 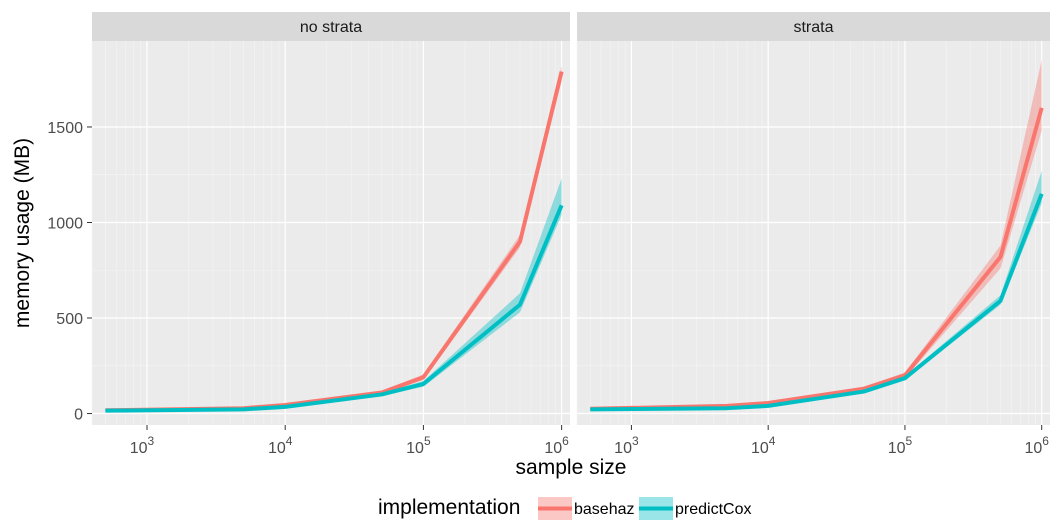 I want to click on legend-label-predictCox: predictCox, so click(x=713, y=509).